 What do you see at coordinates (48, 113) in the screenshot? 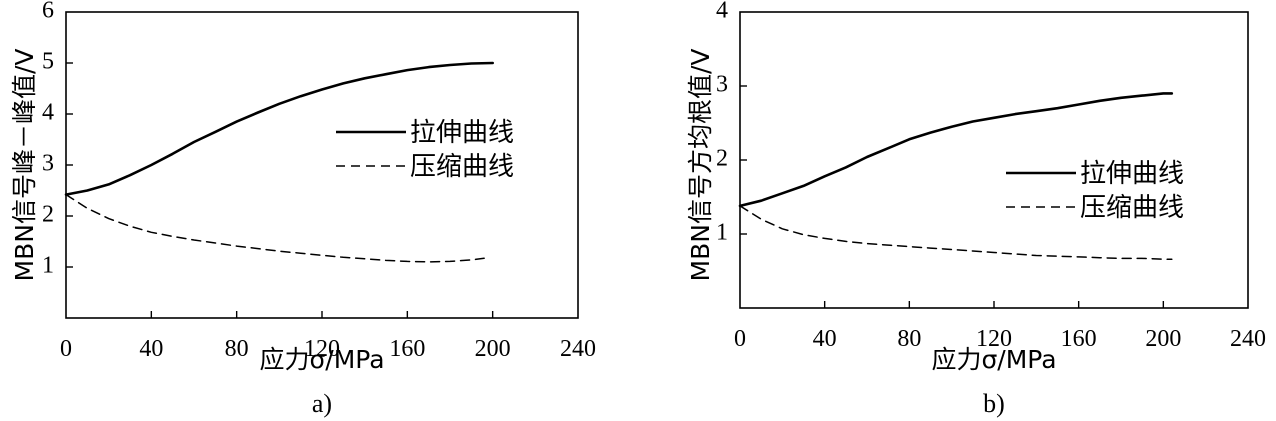
I see `panel-a-y-tick-label: 4` at bounding box center [48, 113].